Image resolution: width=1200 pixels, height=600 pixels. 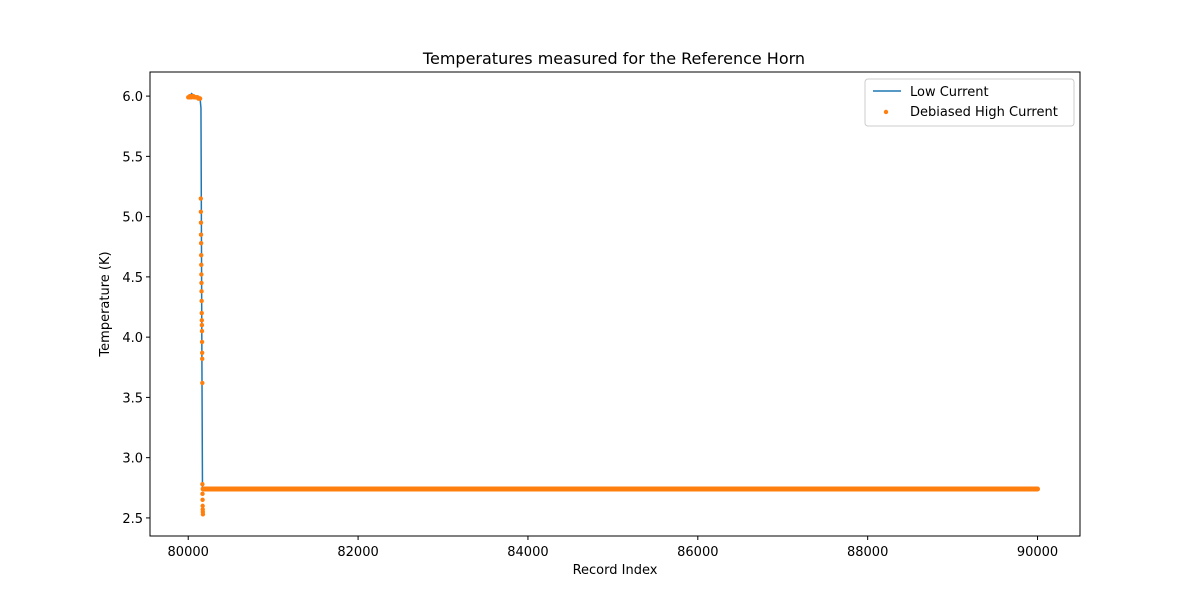 I want to click on y-tick-label: 2.5, so click(x=132, y=519).